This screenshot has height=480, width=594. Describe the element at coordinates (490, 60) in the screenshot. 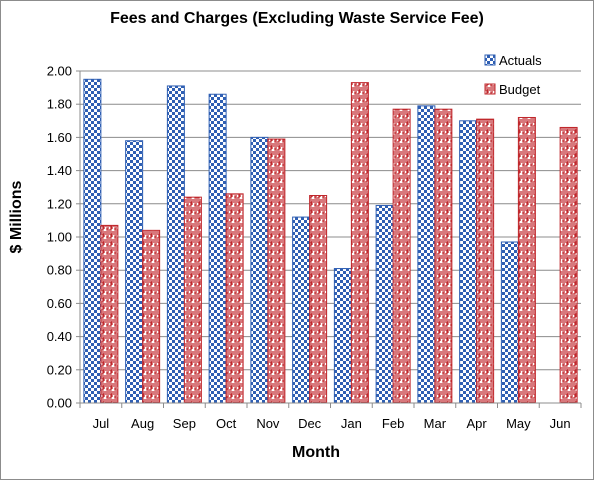

I see `legend-swatch-actuals` at that location.